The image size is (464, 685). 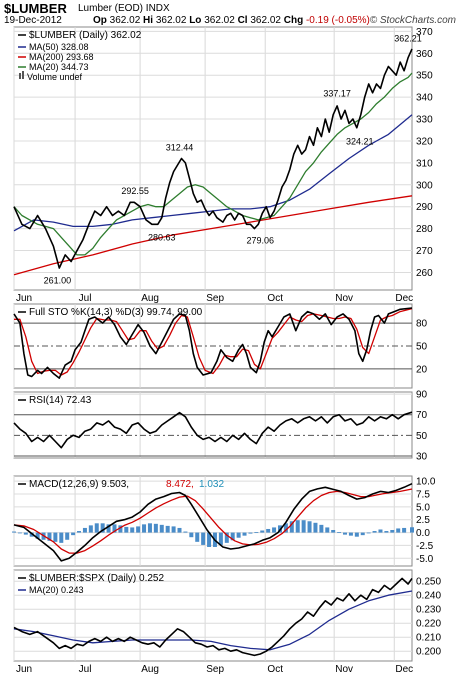 What do you see at coordinates (422, 415) in the screenshot?
I see `rsi-ytick-label: 70` at bounding box center [422, 415].